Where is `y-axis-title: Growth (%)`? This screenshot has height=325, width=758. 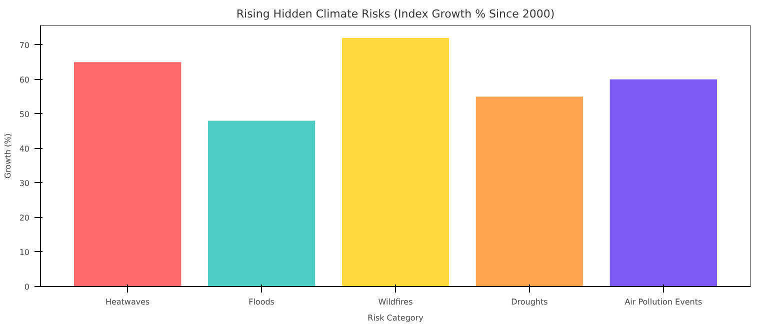
y-axis-title: Growth (%) is located at coordinates (7, 156).